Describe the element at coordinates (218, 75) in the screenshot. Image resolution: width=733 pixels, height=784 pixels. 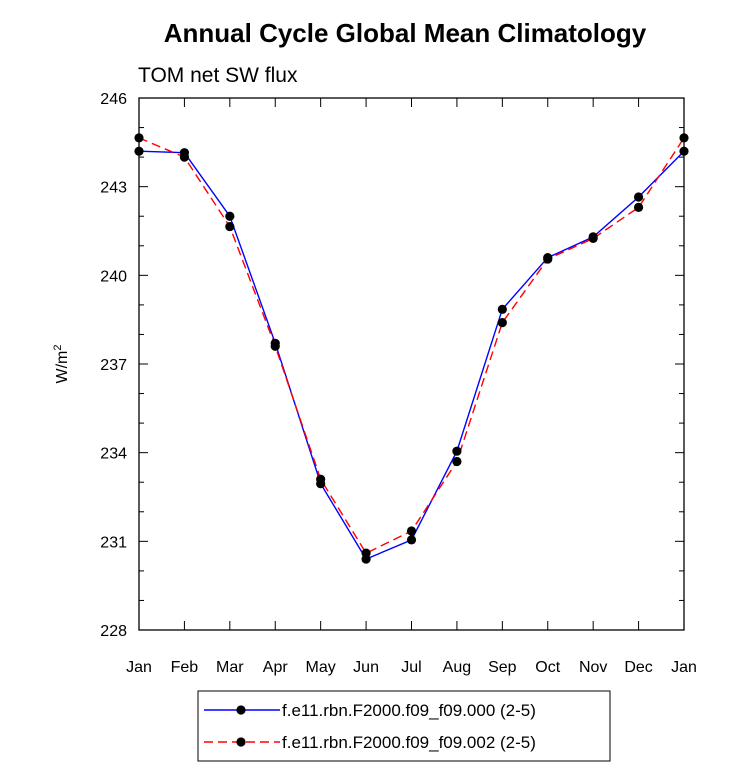
I see `chart-subtitle: TOM net SW flux` at that location.